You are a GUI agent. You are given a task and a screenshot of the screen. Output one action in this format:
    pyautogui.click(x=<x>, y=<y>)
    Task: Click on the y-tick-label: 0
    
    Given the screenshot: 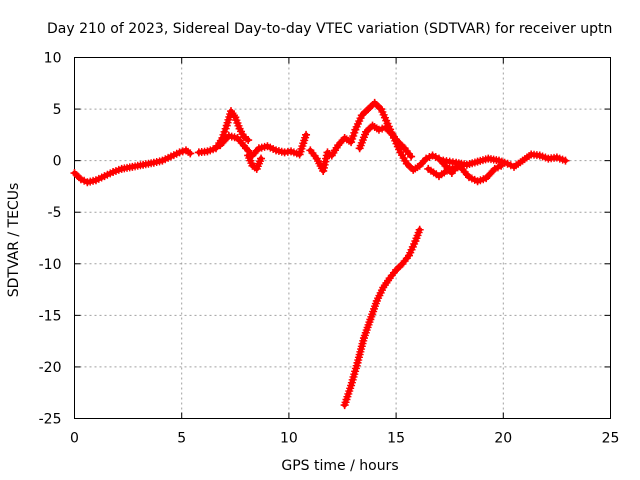 What is the action you would take?
    pyautogui.click(x=57, y=162)
    